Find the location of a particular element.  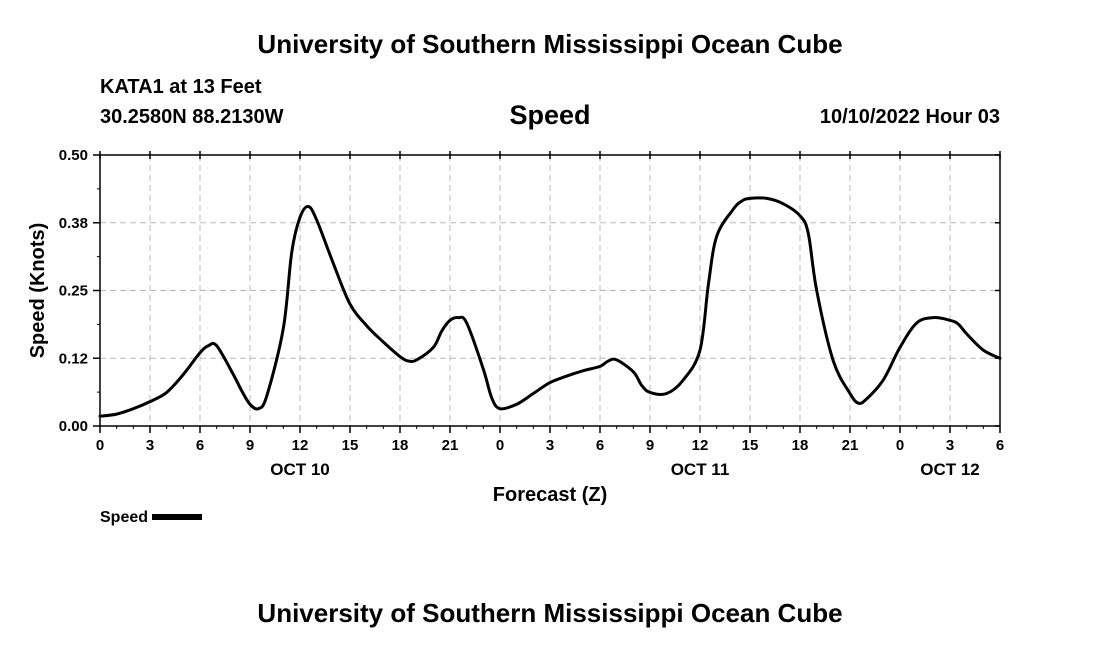

x-axis-label: Forecast (Z) is located at coordinates (550, 495).